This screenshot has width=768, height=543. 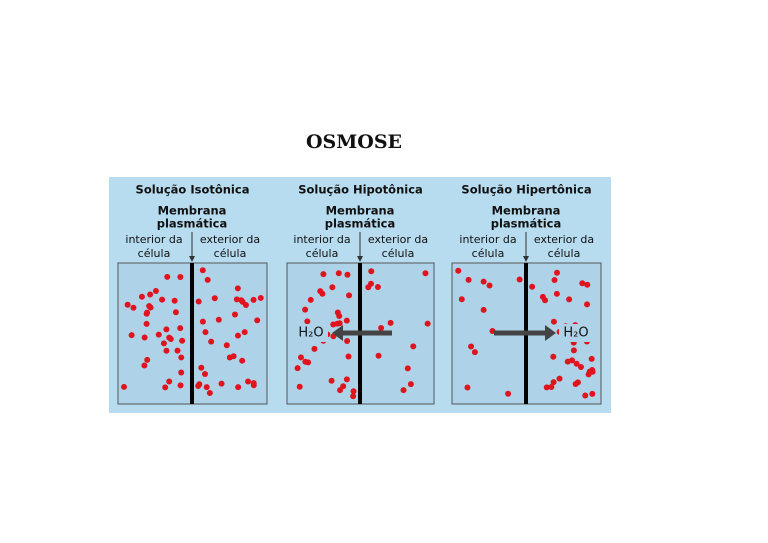 I want to click on panel-title: Solução Isotônica, so click(x=193, y=190).